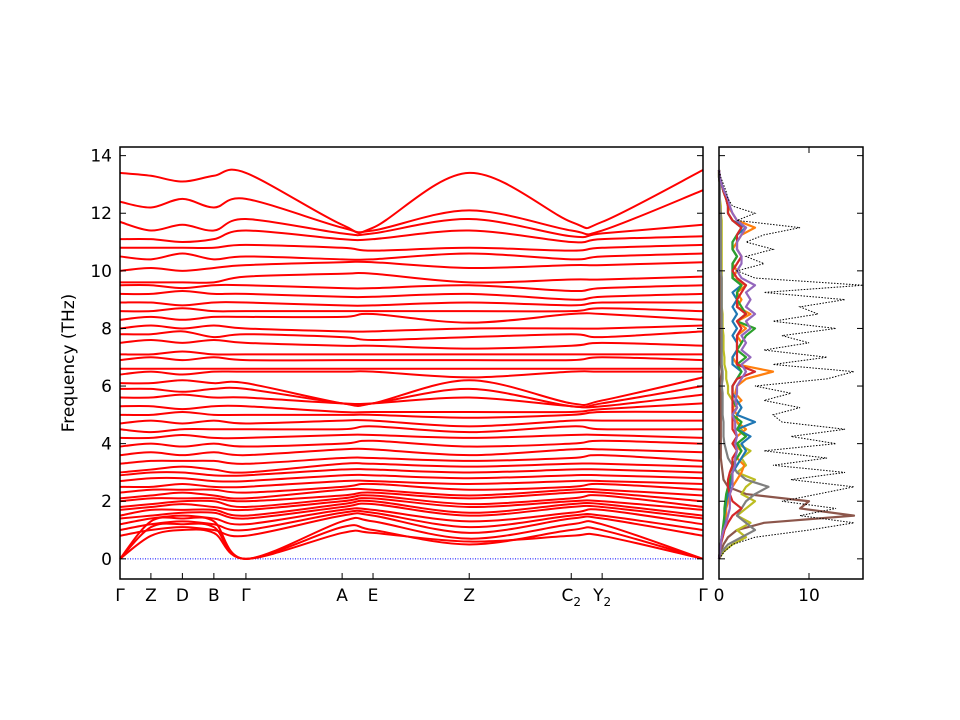 Image resolution: width=960 pixels, height=720 pixels. I want to click on kpoint-label: C2, so click(571, 597).